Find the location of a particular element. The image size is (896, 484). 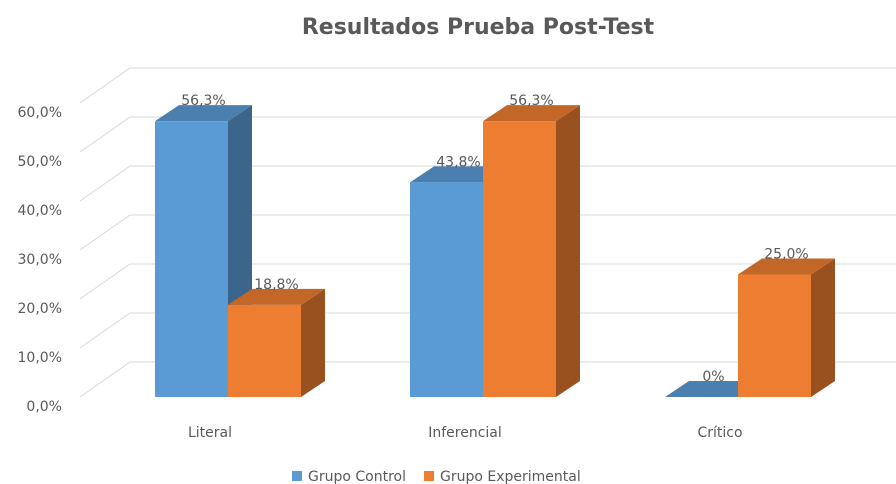

chart-title: Resultados Prueba Post-Test is located at coordinates (478, 27).